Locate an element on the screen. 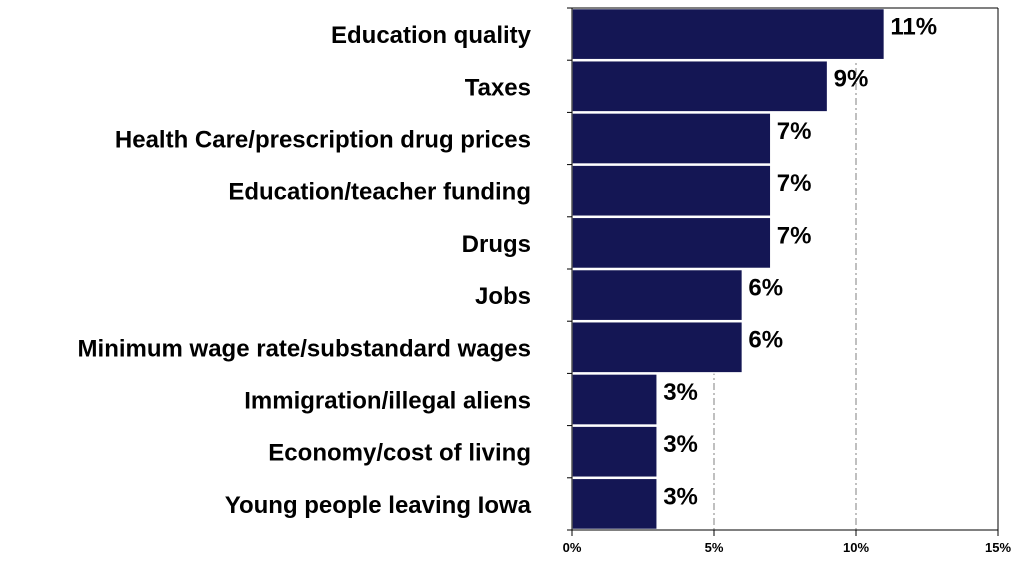 This screenshot has height=562, width=1015. value-label-2: 9% is located at coordinates (851, 79).